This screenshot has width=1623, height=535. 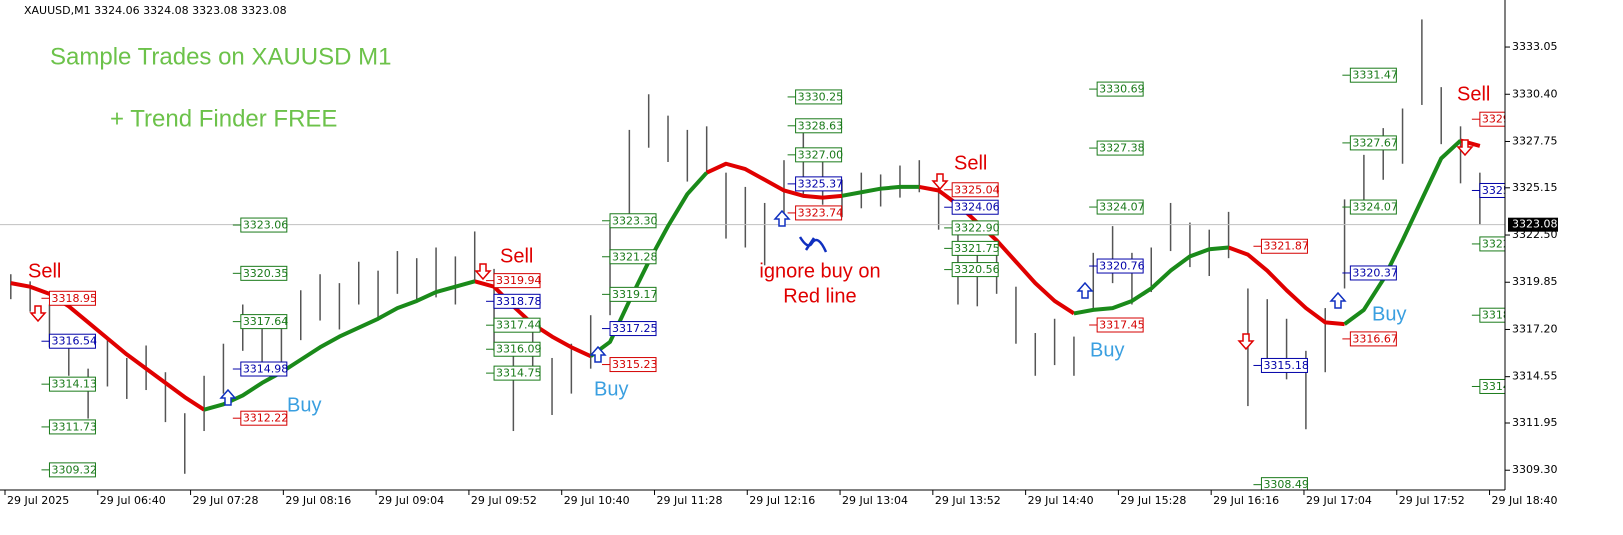 I want to click on x-tick-label: 29 Jul 11:28, so click(x=689, y=500).